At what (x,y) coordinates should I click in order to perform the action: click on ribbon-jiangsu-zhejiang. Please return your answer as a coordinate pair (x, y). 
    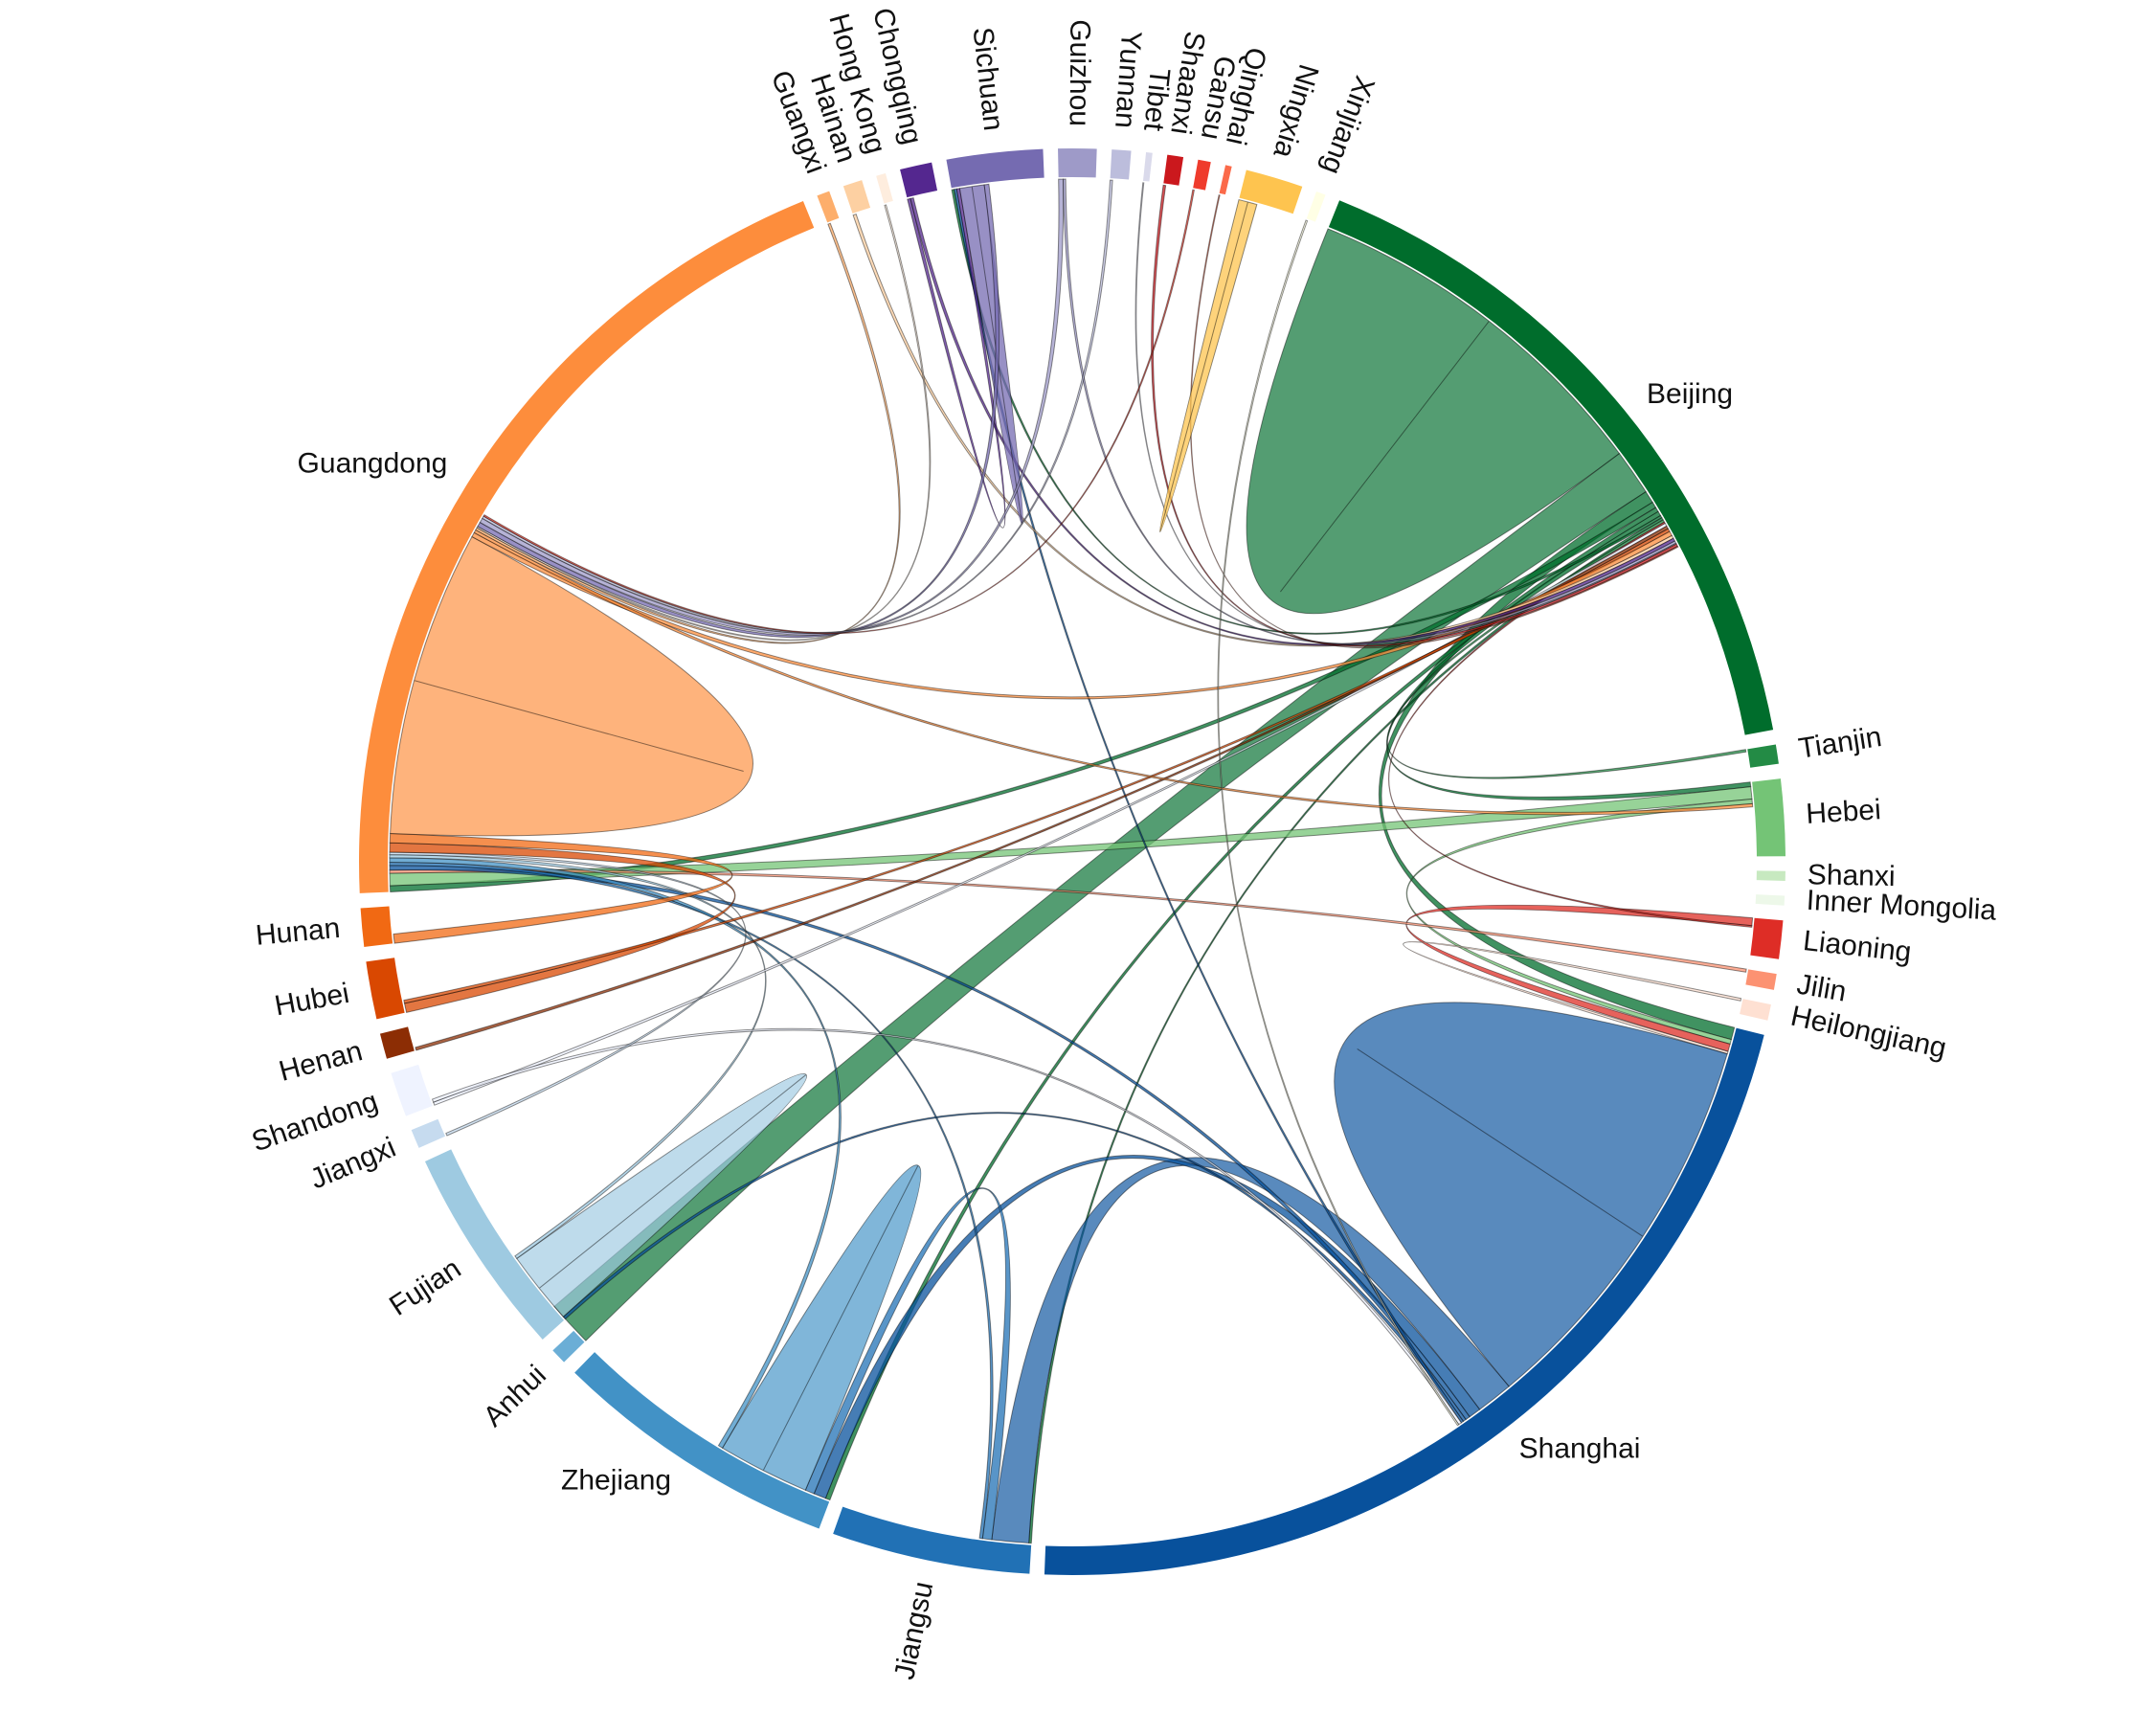
    Looking at the image, I should click on (908, 1364).